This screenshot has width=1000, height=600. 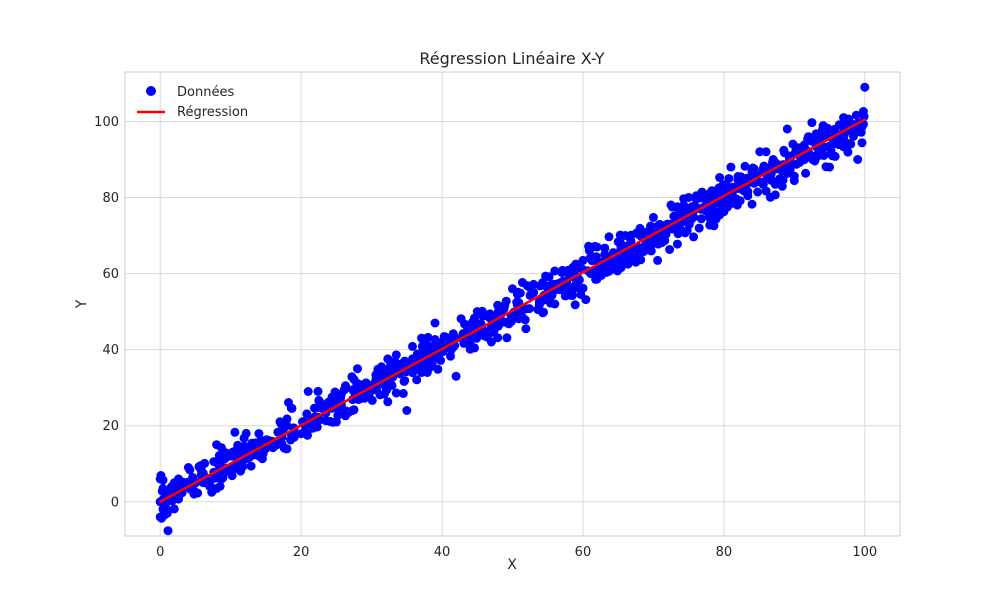 I want to click on x-axis-label: X, so click(x=512, y=565).